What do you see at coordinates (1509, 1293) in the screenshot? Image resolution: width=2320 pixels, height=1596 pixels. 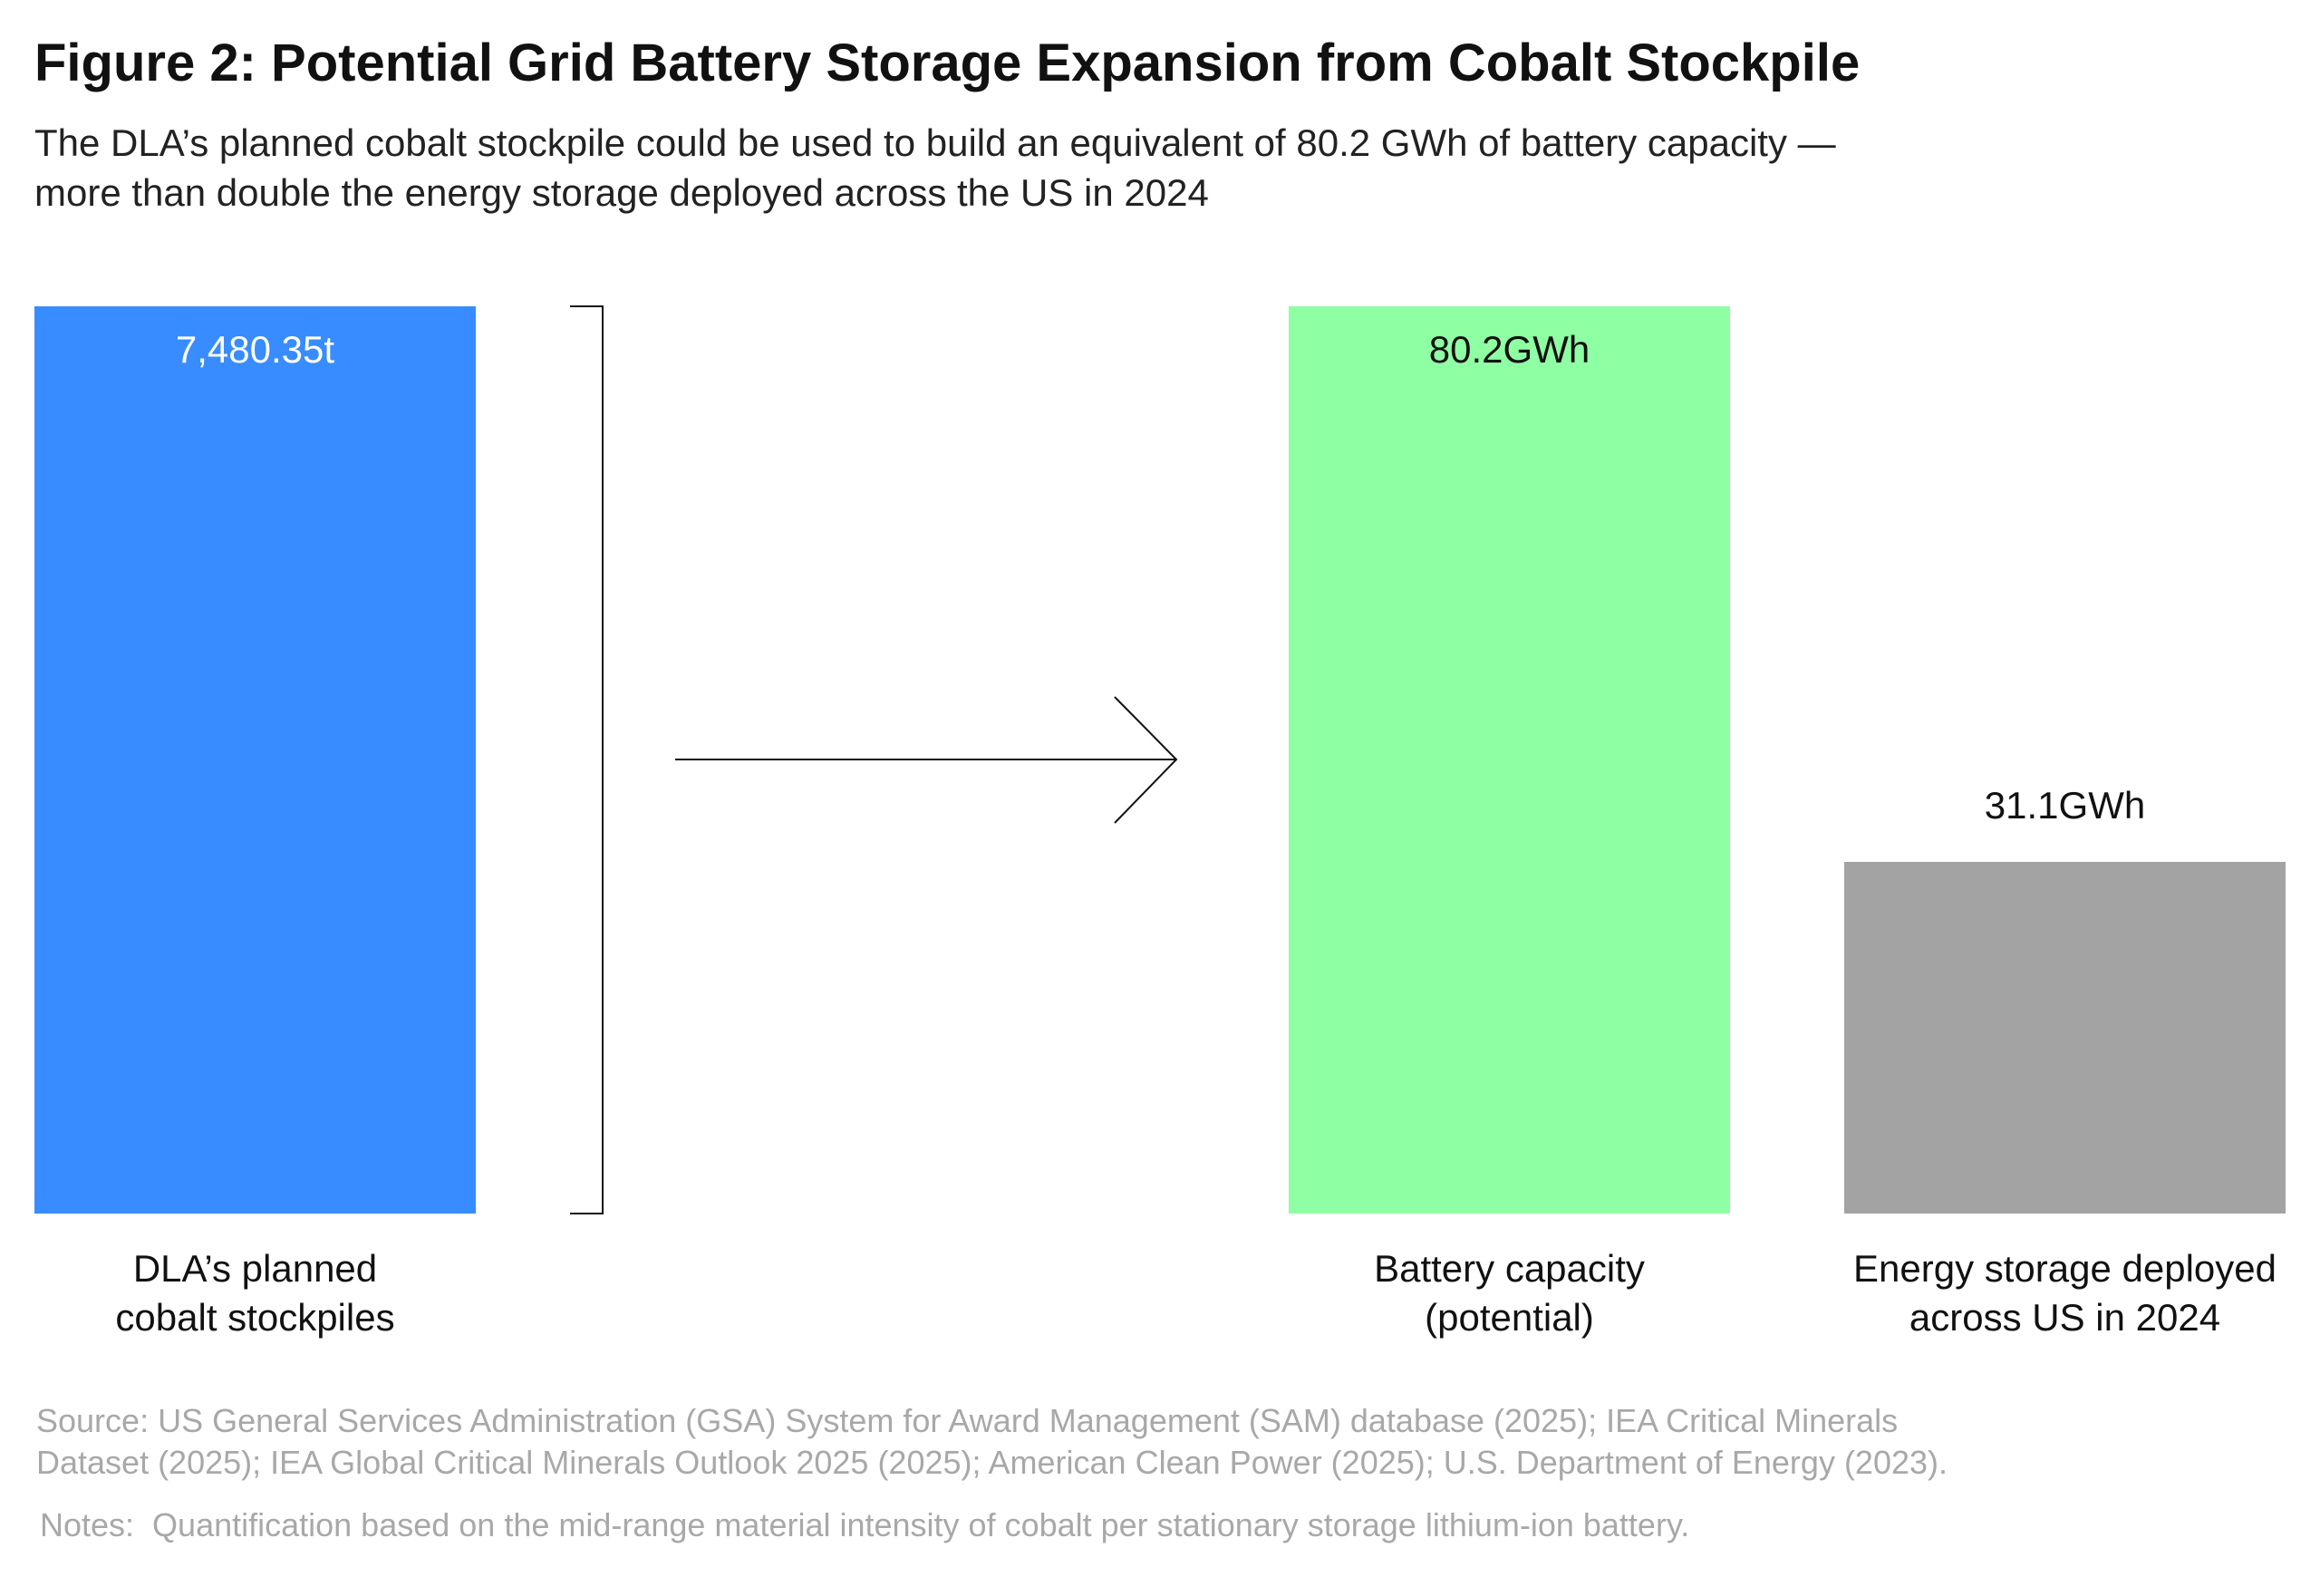 I see `category-label: Battery capacity (potential)` at bounding box center [1509, 1293].